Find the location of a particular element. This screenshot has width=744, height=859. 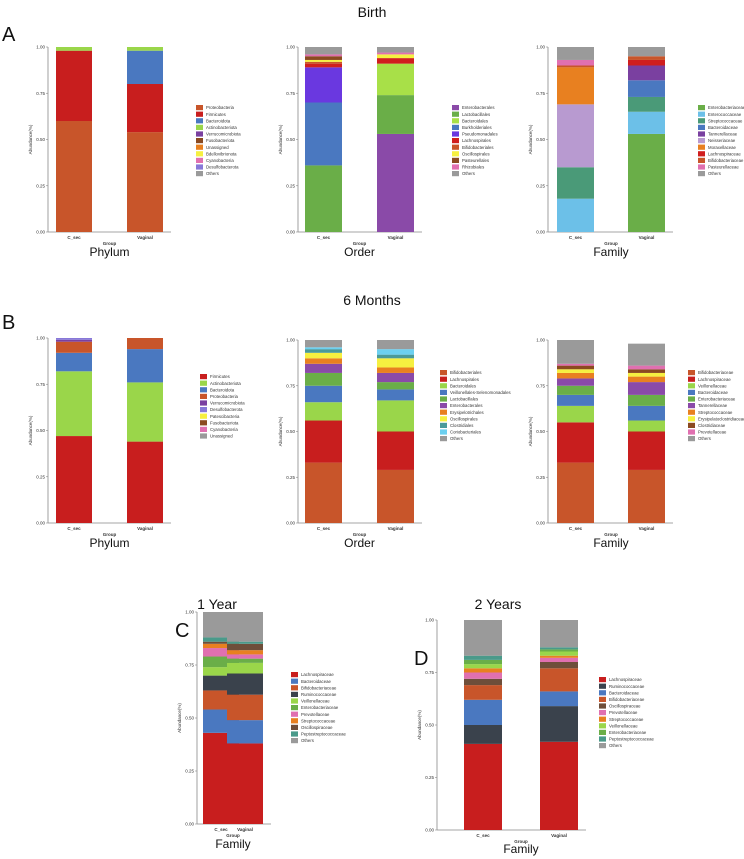

bar-segment-peptostreptococcaceae is located at coordinates (221, 639).